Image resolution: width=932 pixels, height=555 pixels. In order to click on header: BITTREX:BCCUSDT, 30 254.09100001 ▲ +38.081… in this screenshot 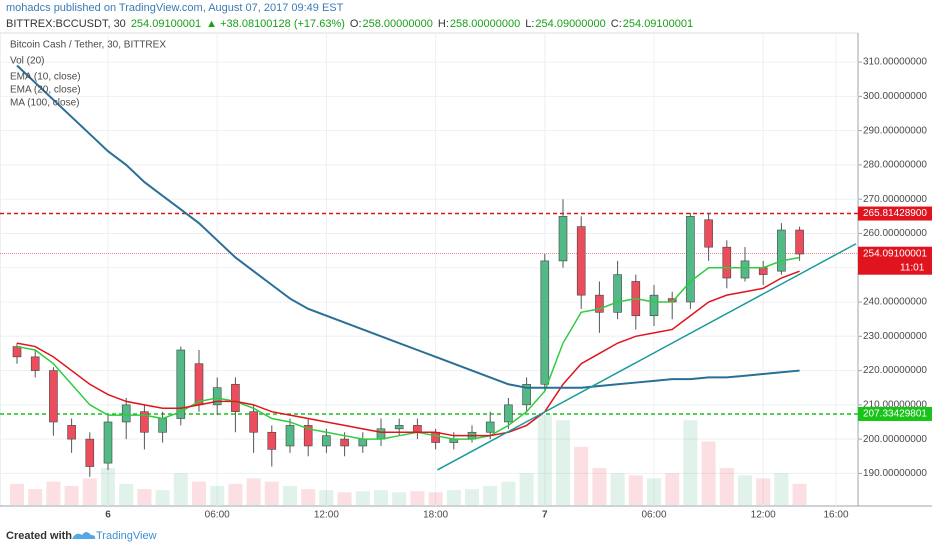, I will do `click(349, 24)`.